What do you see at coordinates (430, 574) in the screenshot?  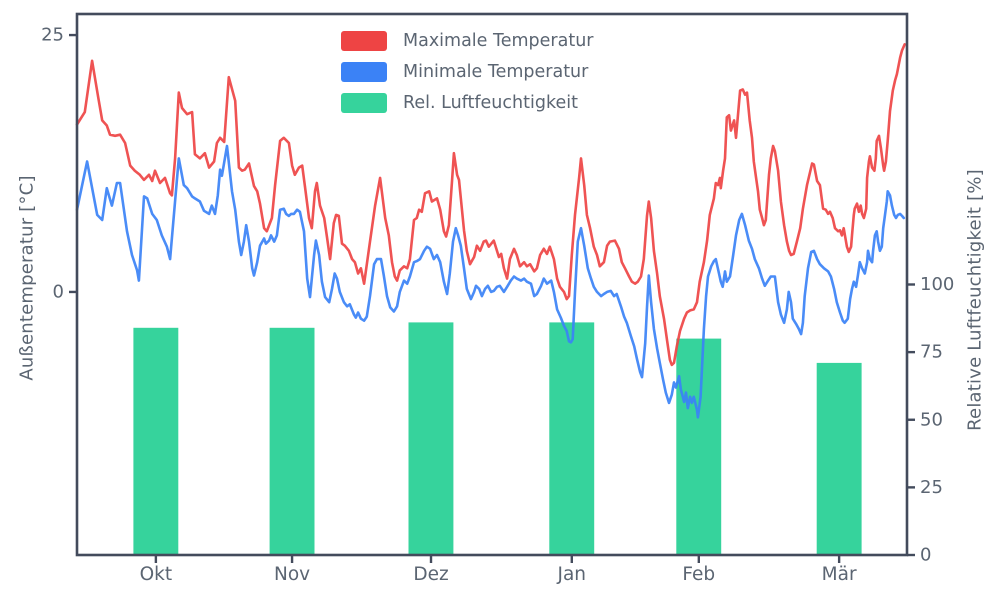 I see `x-tick-label: Dez` at bounding box center [430, 574].